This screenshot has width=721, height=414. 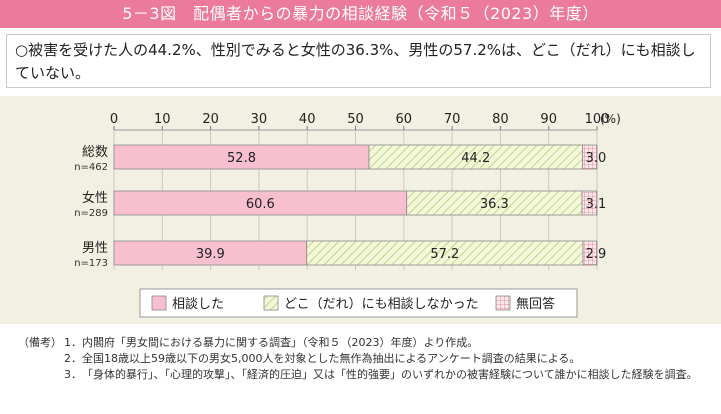 I want to click on note-number: 2．, so click(x=73, y=358).